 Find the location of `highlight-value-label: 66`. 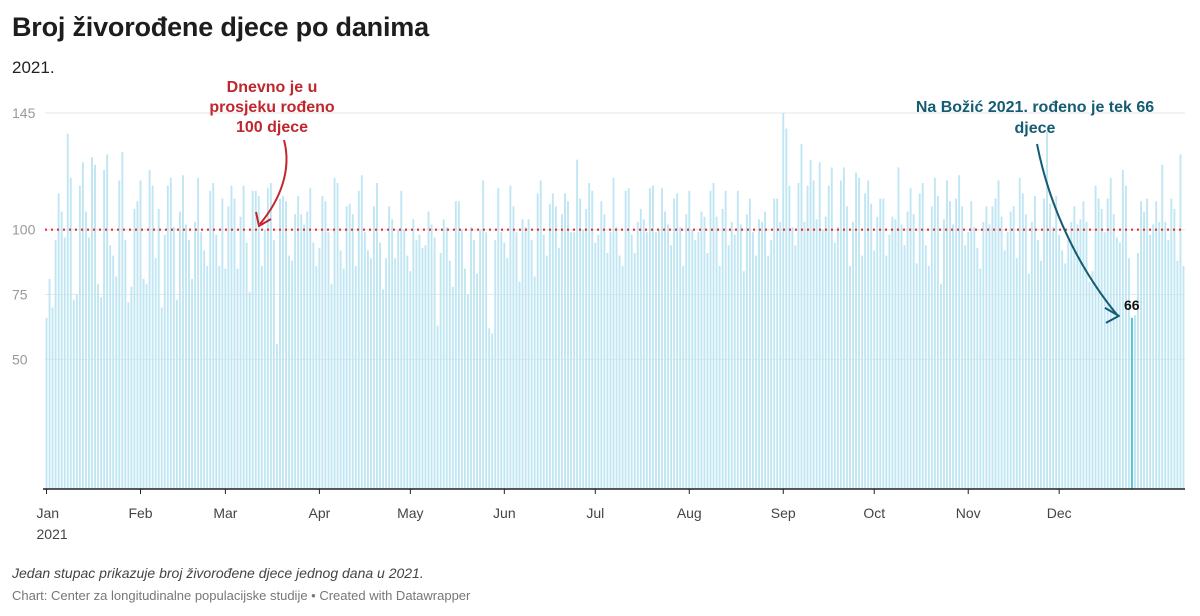

highlight-value-label: 66 is located at coordinates (1132, 305).